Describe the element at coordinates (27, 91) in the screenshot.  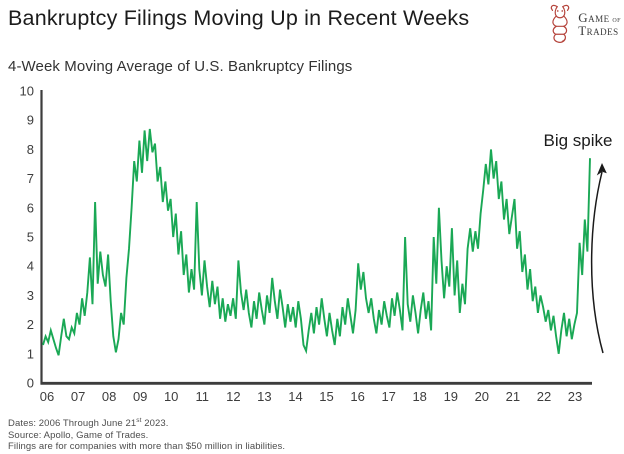
I see `y-tick-label: 10` at that location.